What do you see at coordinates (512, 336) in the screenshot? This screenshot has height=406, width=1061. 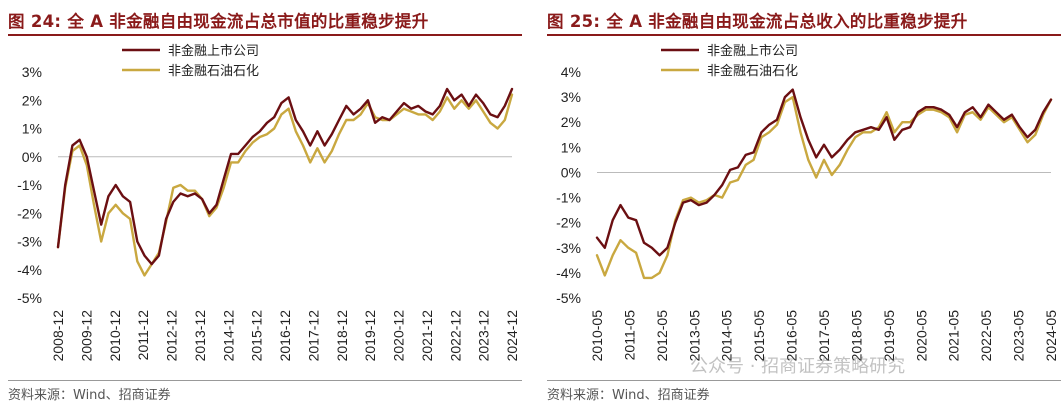 I see `x-tick-label: 2024-12` at bounding box center [512, 336].